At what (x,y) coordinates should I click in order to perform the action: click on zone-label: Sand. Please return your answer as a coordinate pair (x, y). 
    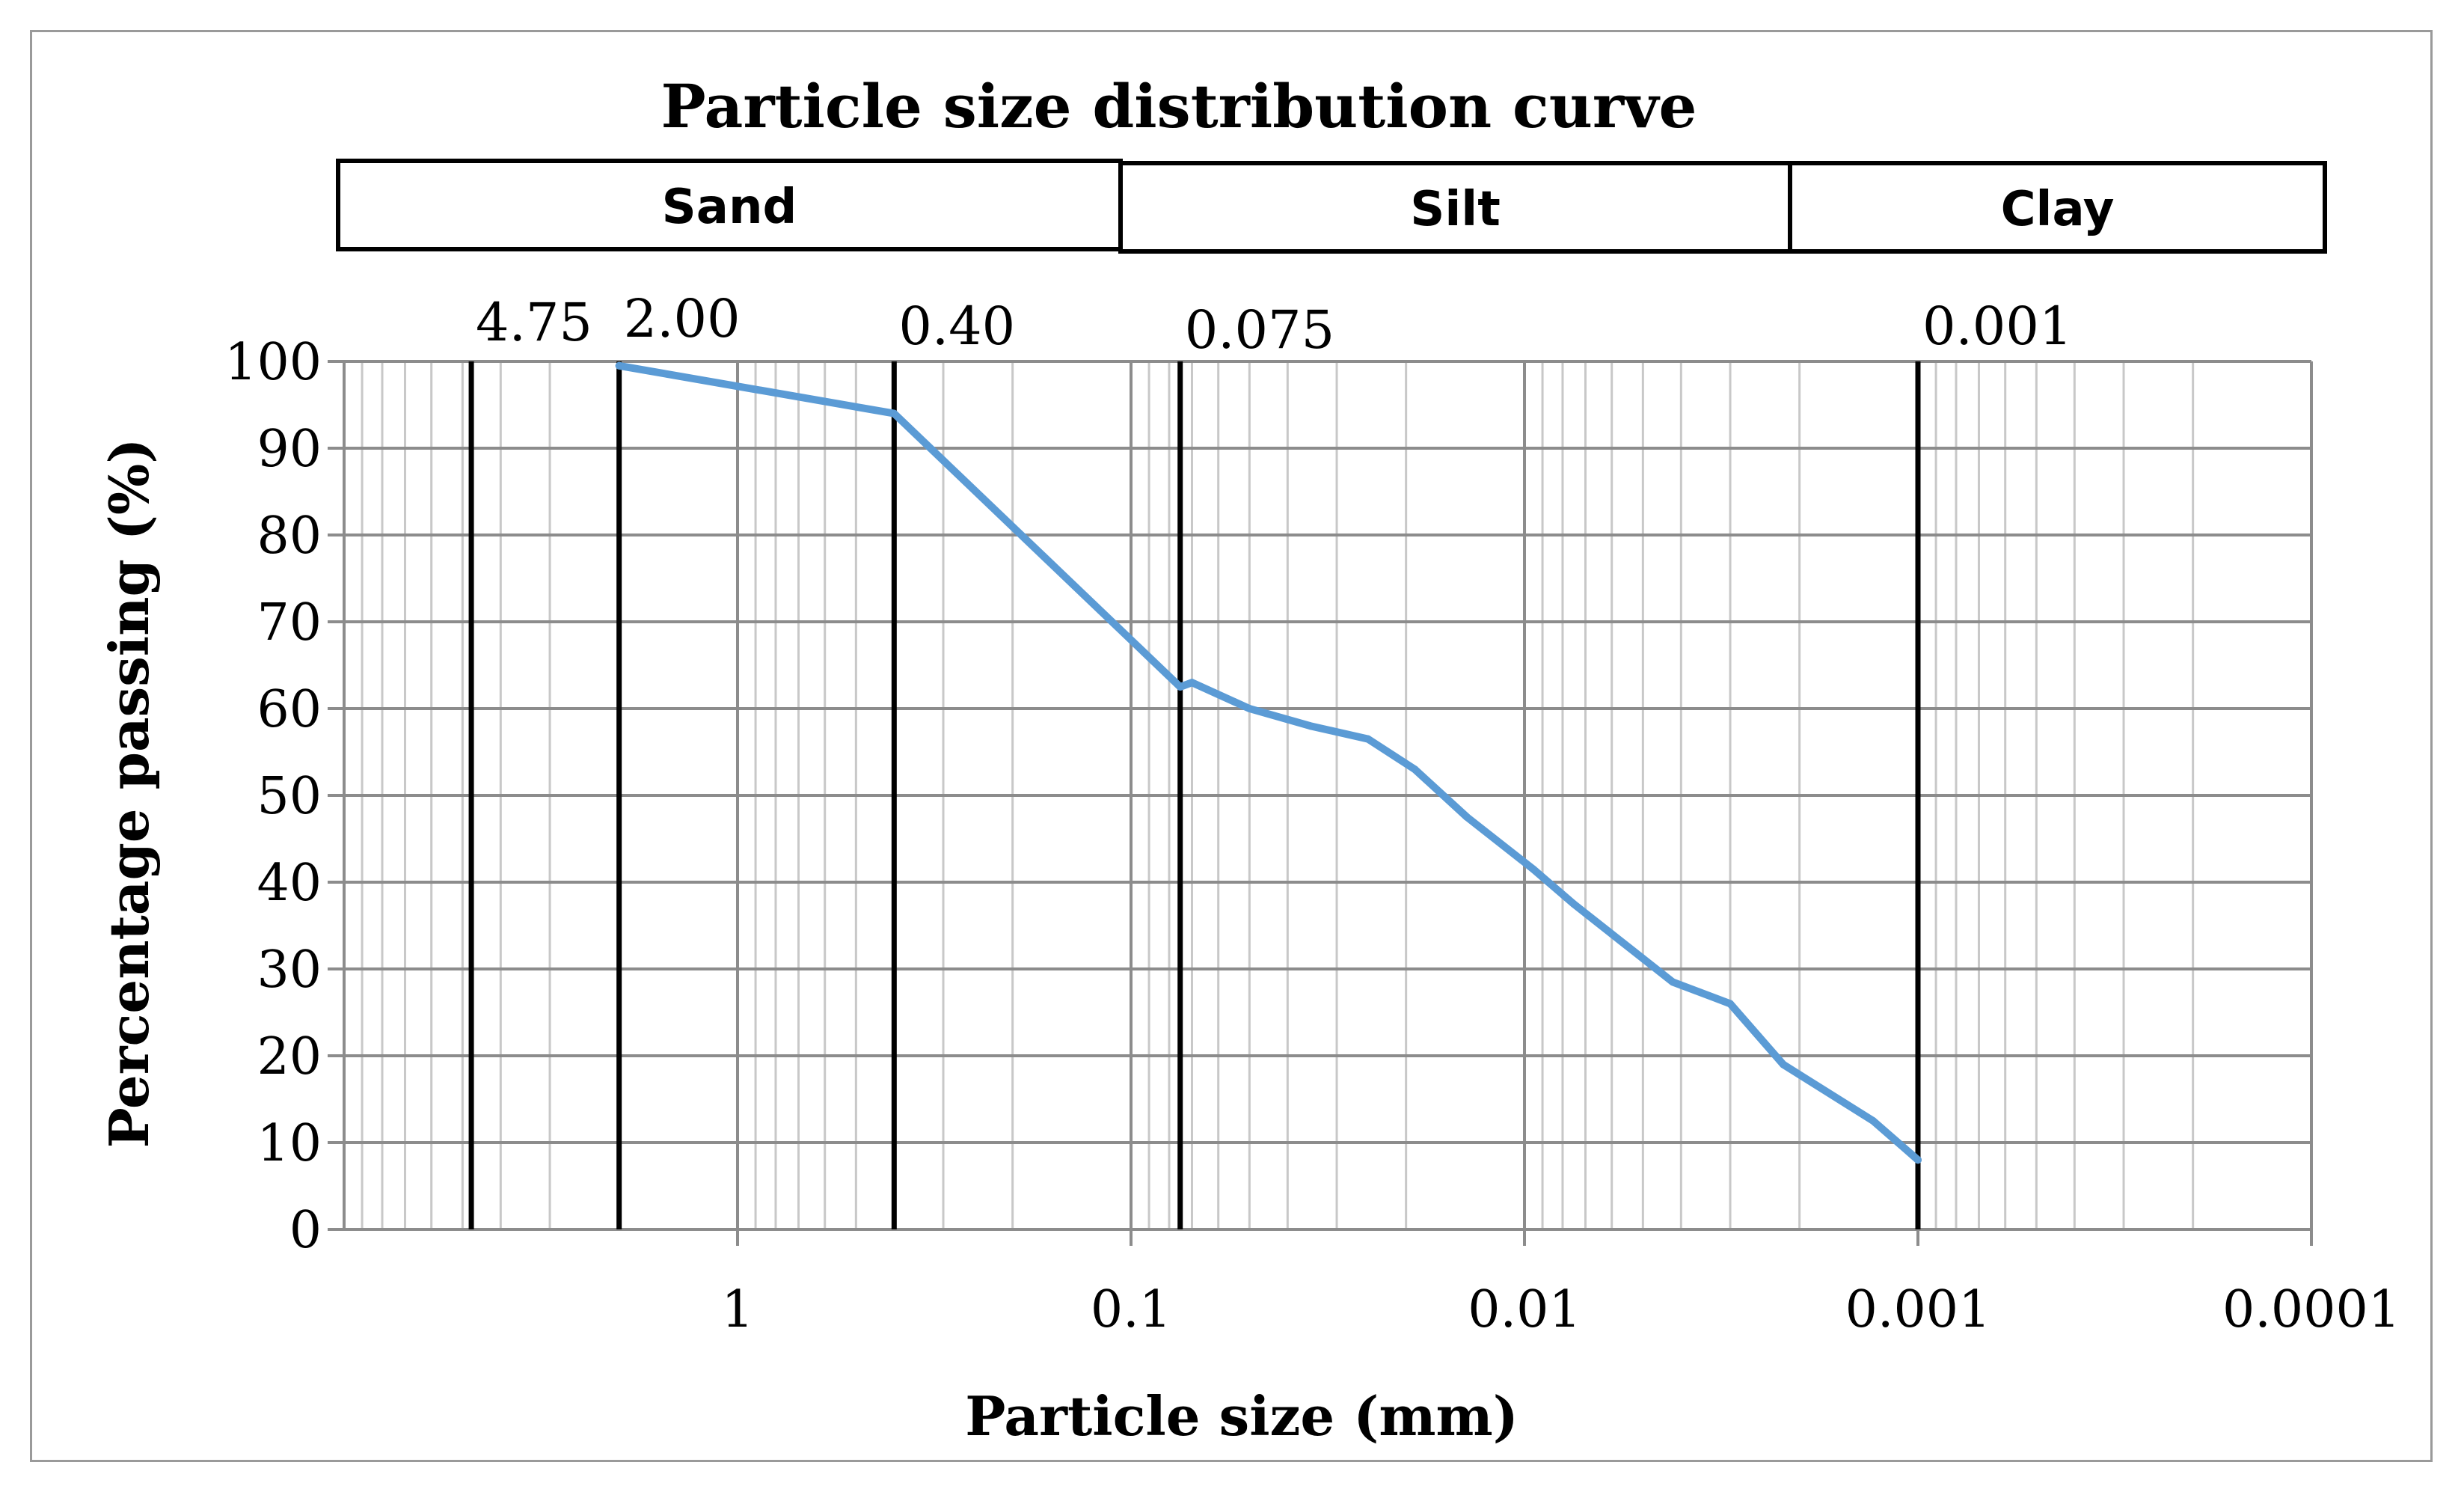
    Looking at the image, I should click on (729, 207).